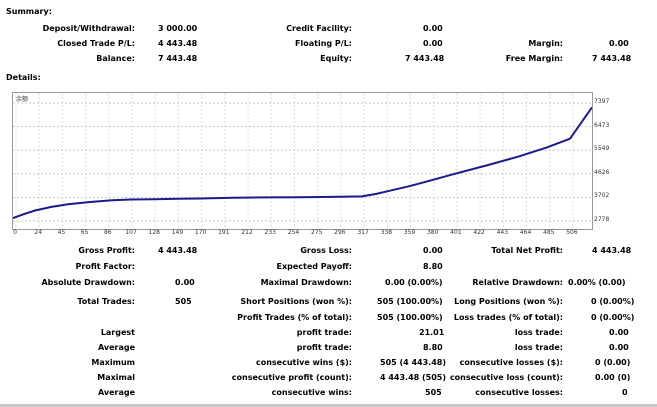 The height and width of the screenshot is (407, 657). Describe the element at coordinates (602, 196) in the screenshot. I see `y-tick-label: 3702` at that location.